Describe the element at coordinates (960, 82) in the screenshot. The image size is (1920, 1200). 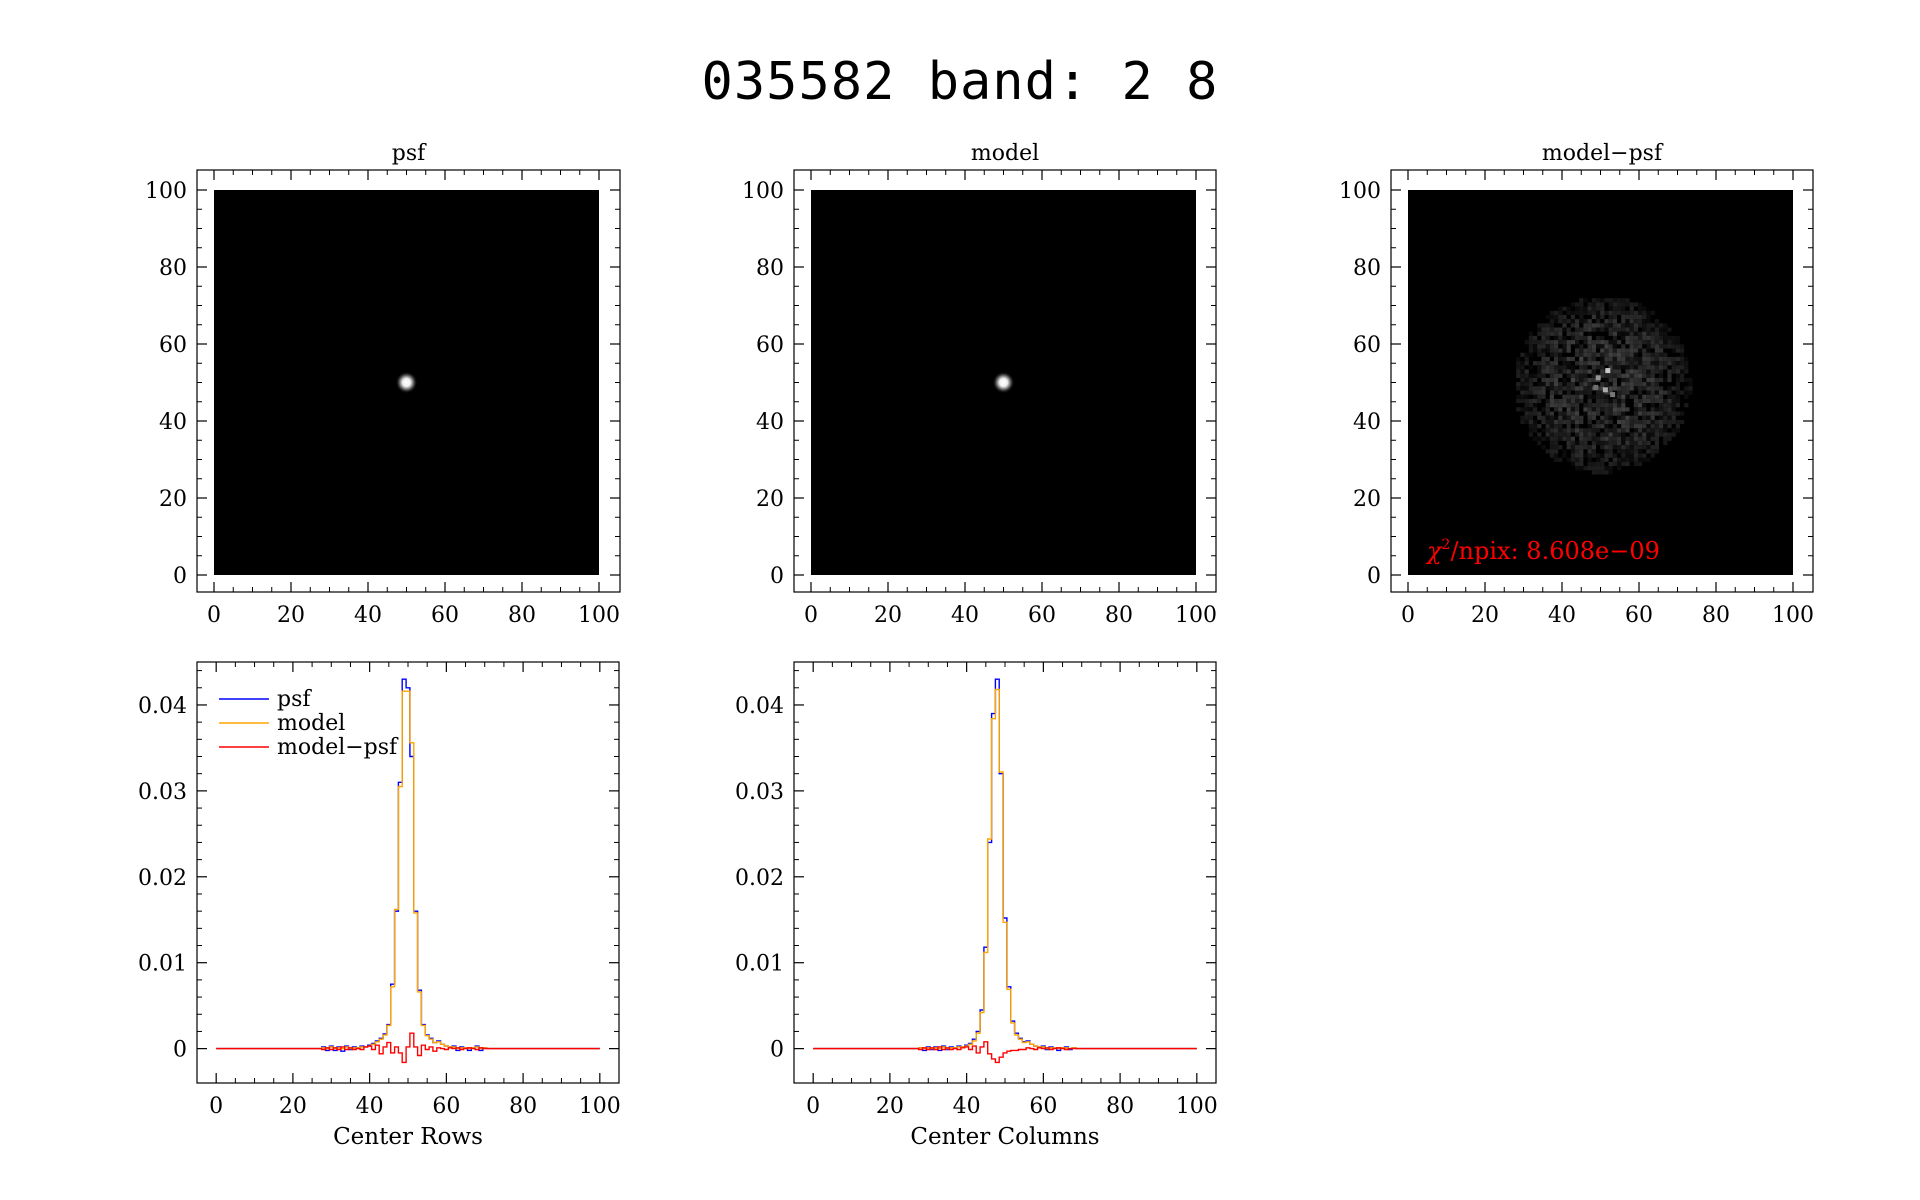
I see `figure-title: 035582 band: 2 8` at that location.